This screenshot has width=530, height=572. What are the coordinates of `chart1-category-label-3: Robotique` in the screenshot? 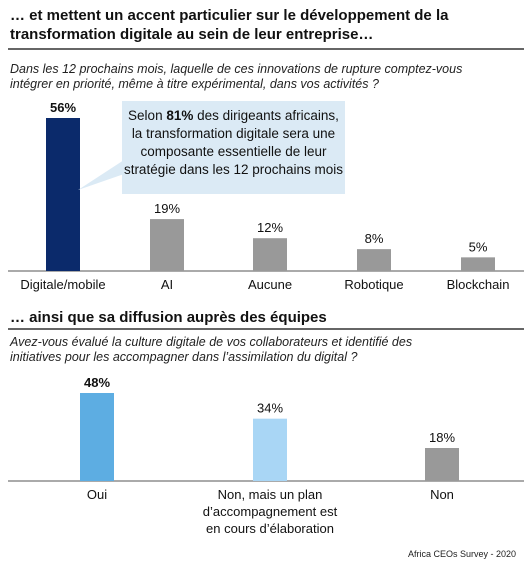 It's located at (373, 284).